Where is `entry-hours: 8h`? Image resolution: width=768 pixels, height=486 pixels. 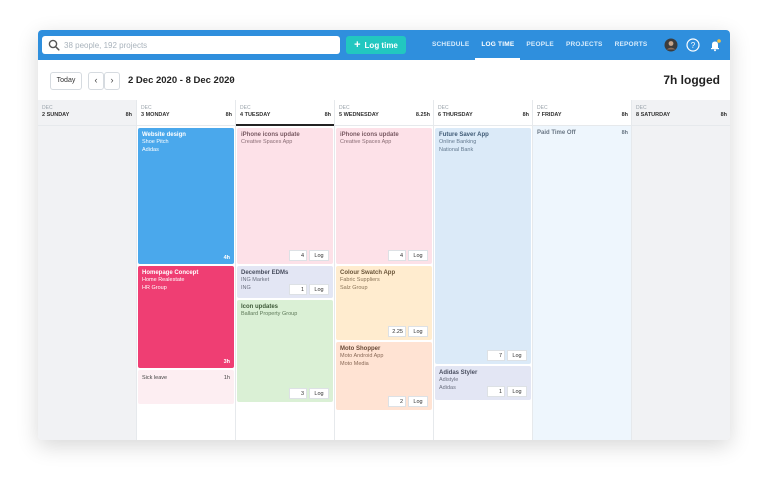 entry-hours: 8h is located at coordinates (624, 133).